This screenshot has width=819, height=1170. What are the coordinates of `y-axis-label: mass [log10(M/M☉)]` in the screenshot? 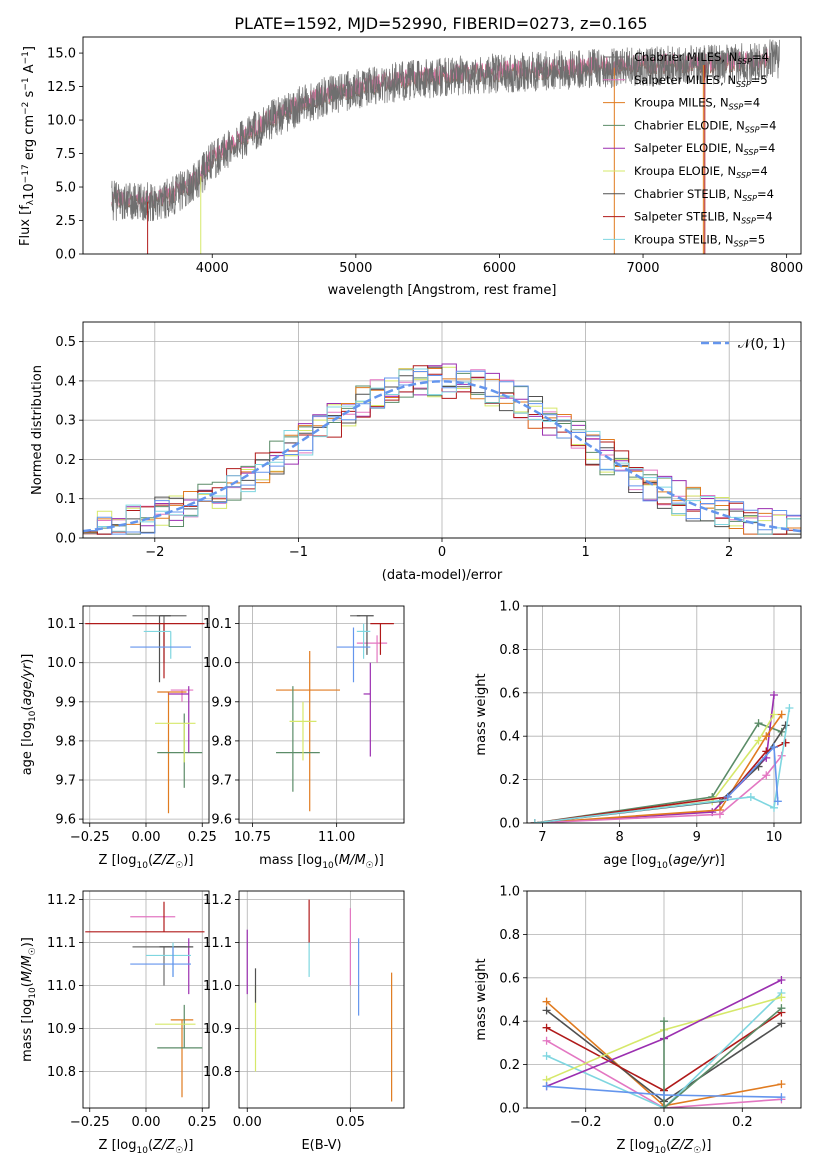 It's located at (29, 999).